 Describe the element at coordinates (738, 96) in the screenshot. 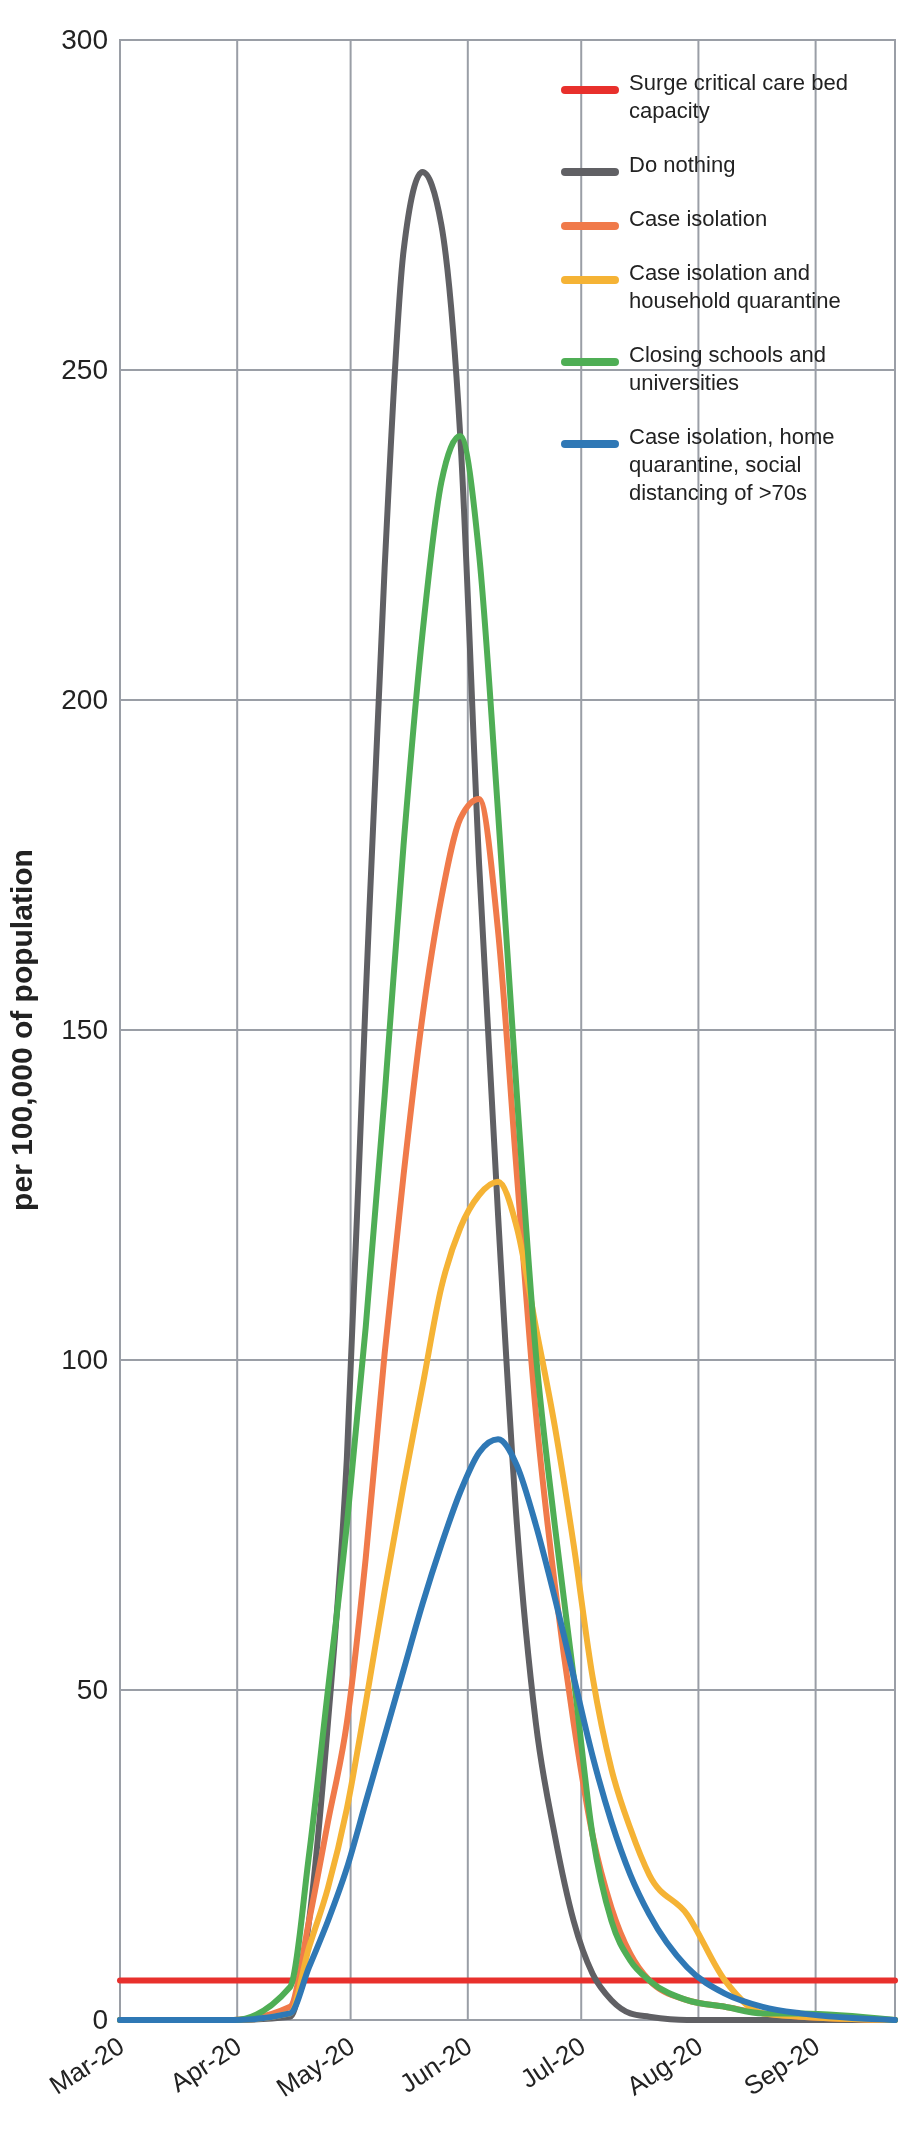

I see `legend-label: Surge critical care bed capacity` at that location.